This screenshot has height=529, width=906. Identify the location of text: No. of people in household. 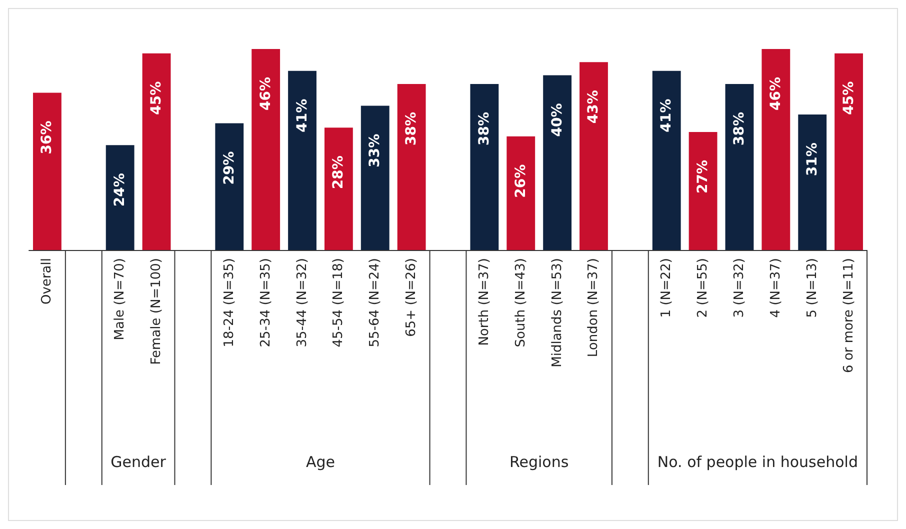
(757, 462).